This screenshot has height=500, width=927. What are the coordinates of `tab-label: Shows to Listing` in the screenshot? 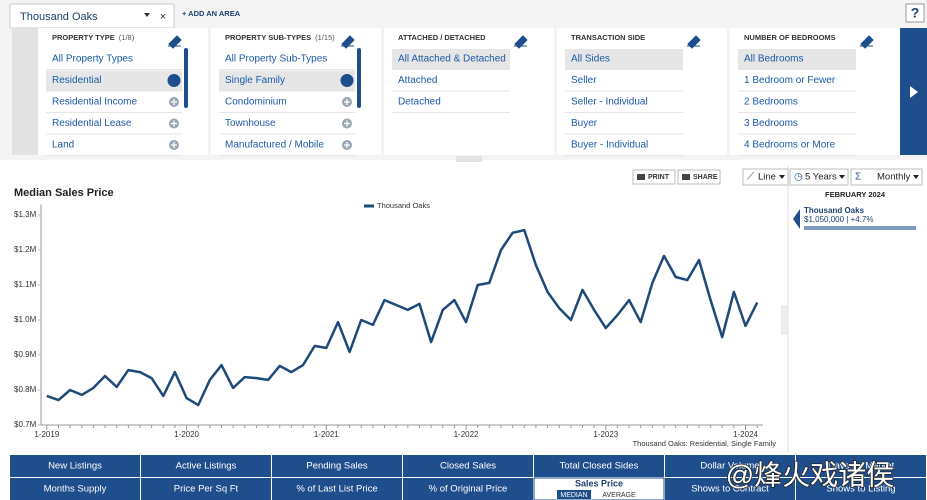 It's located at (860, 489).